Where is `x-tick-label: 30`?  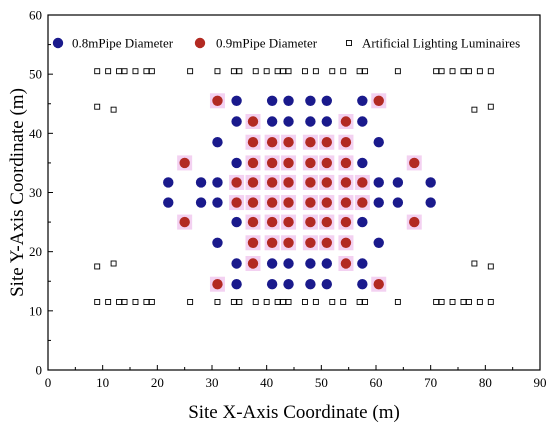
x-tick-label: 30 is located at coordinates (212, 382).